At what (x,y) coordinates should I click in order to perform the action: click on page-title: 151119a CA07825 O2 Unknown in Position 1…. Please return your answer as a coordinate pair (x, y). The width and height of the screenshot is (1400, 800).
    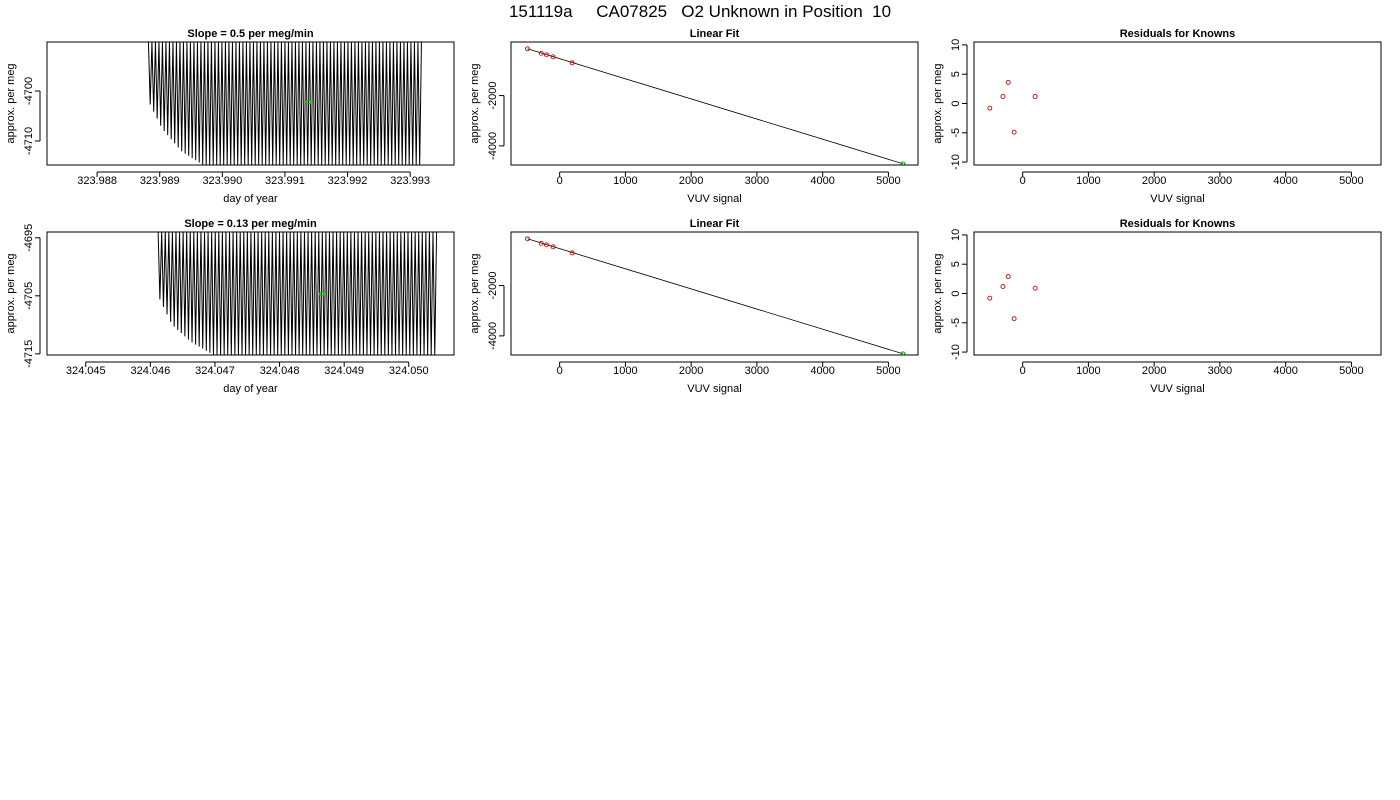
    Looking at the image, I should click on (700, 11).